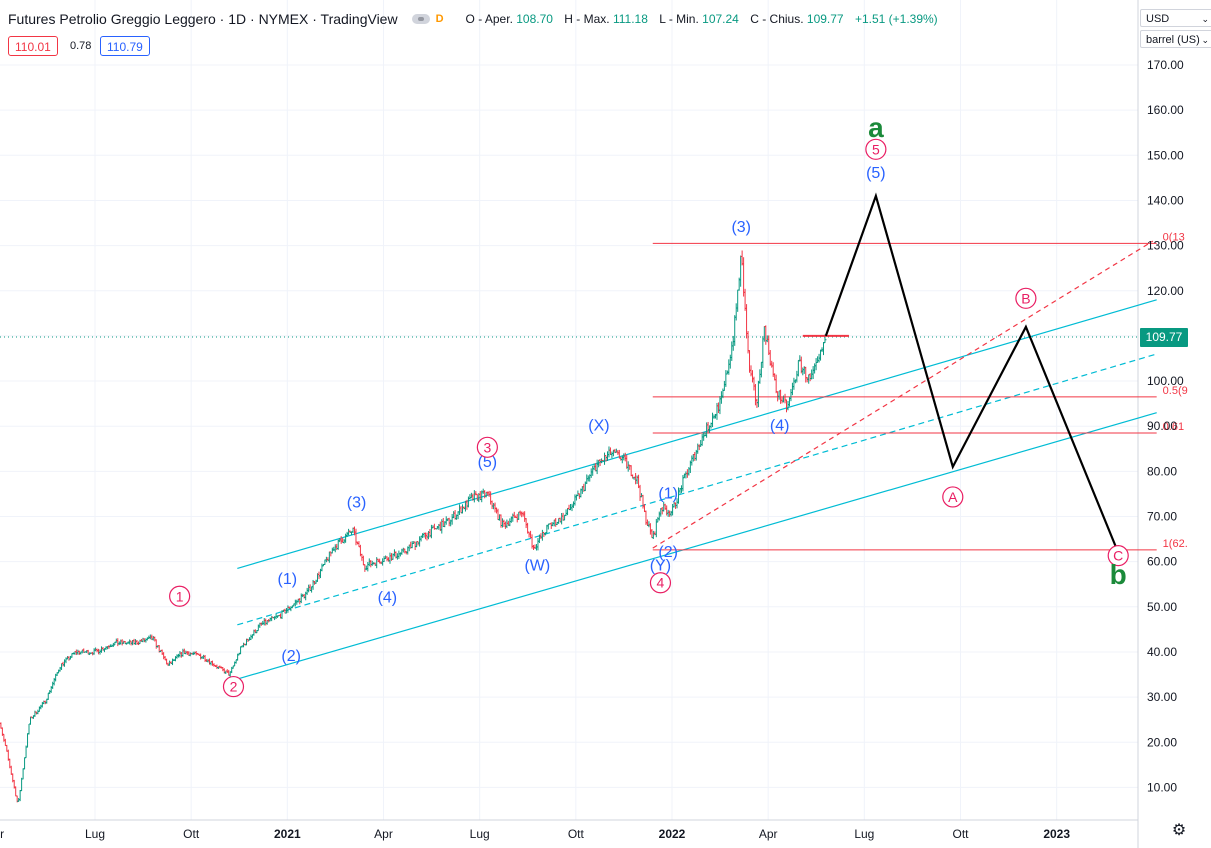 The image size is (1211, 848). I want to click on high-label: H - Max., so click(587, 19).